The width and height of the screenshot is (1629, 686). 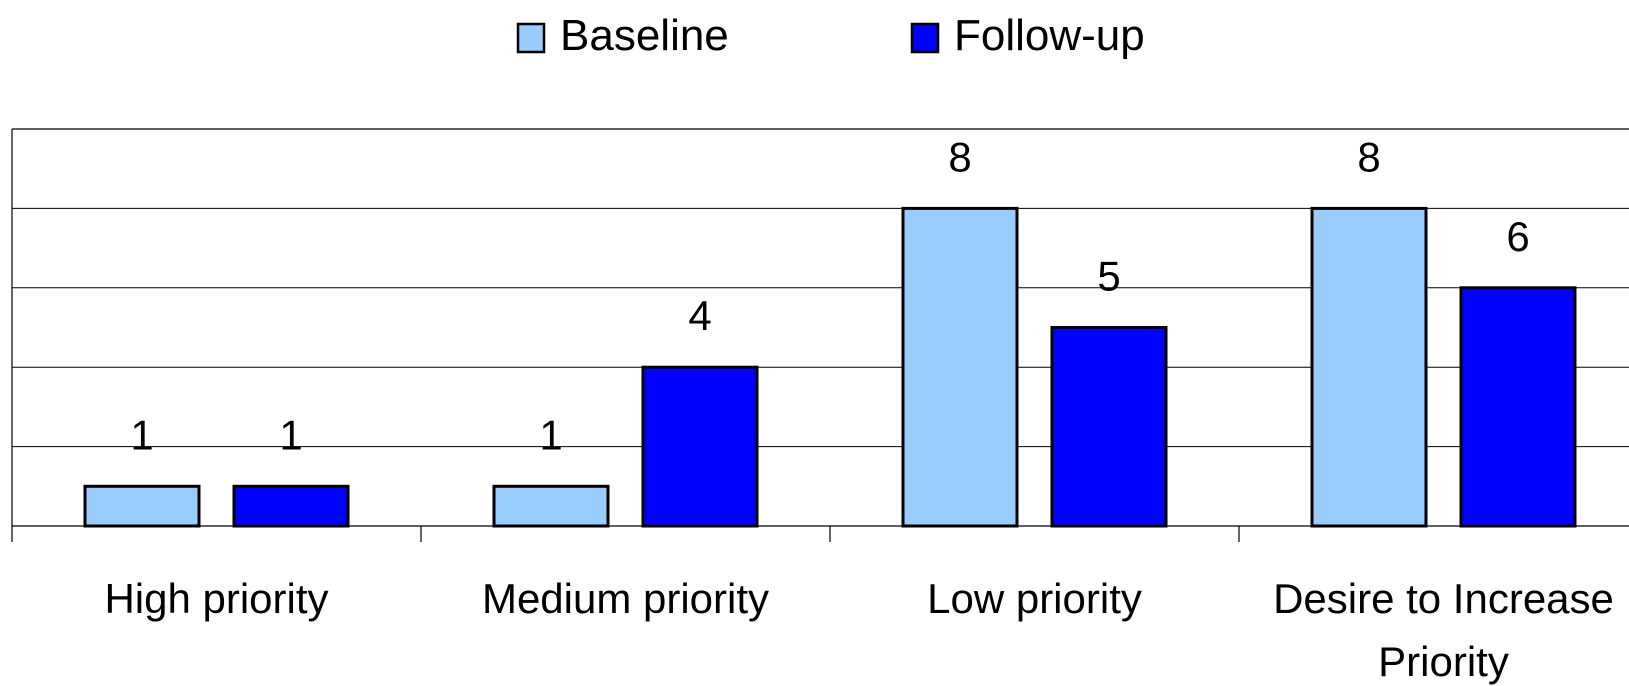 I want to click on legend-swatch-baseline, so click(x=531, y=38).